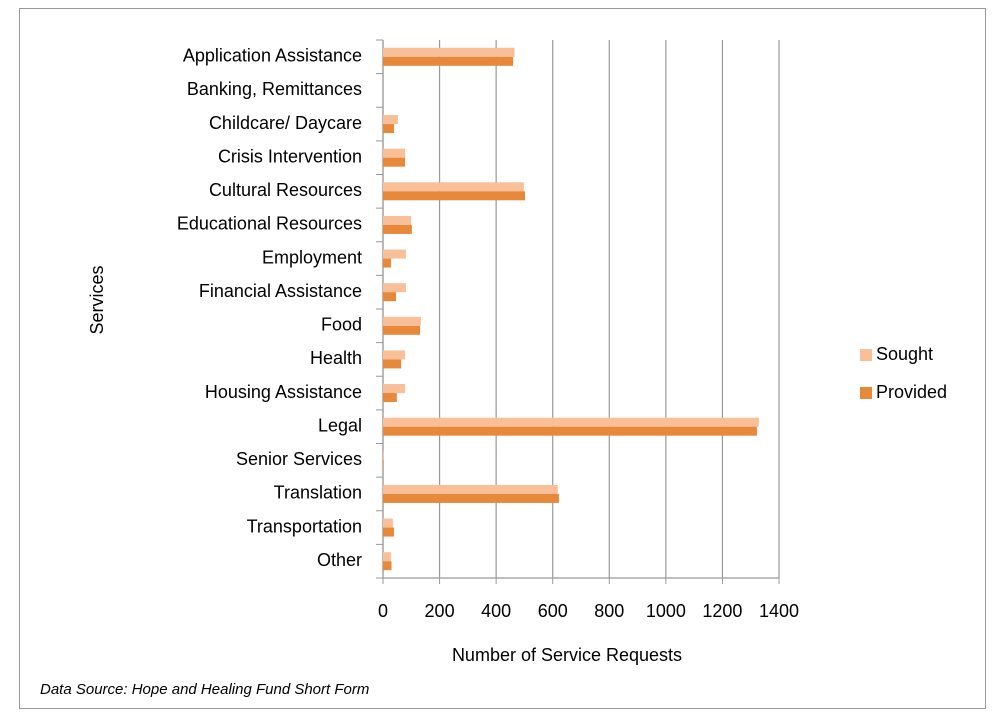  Describe the element at coordinates (440, 611) in the screenshot. I see `x-tick-label: 200` at that location.